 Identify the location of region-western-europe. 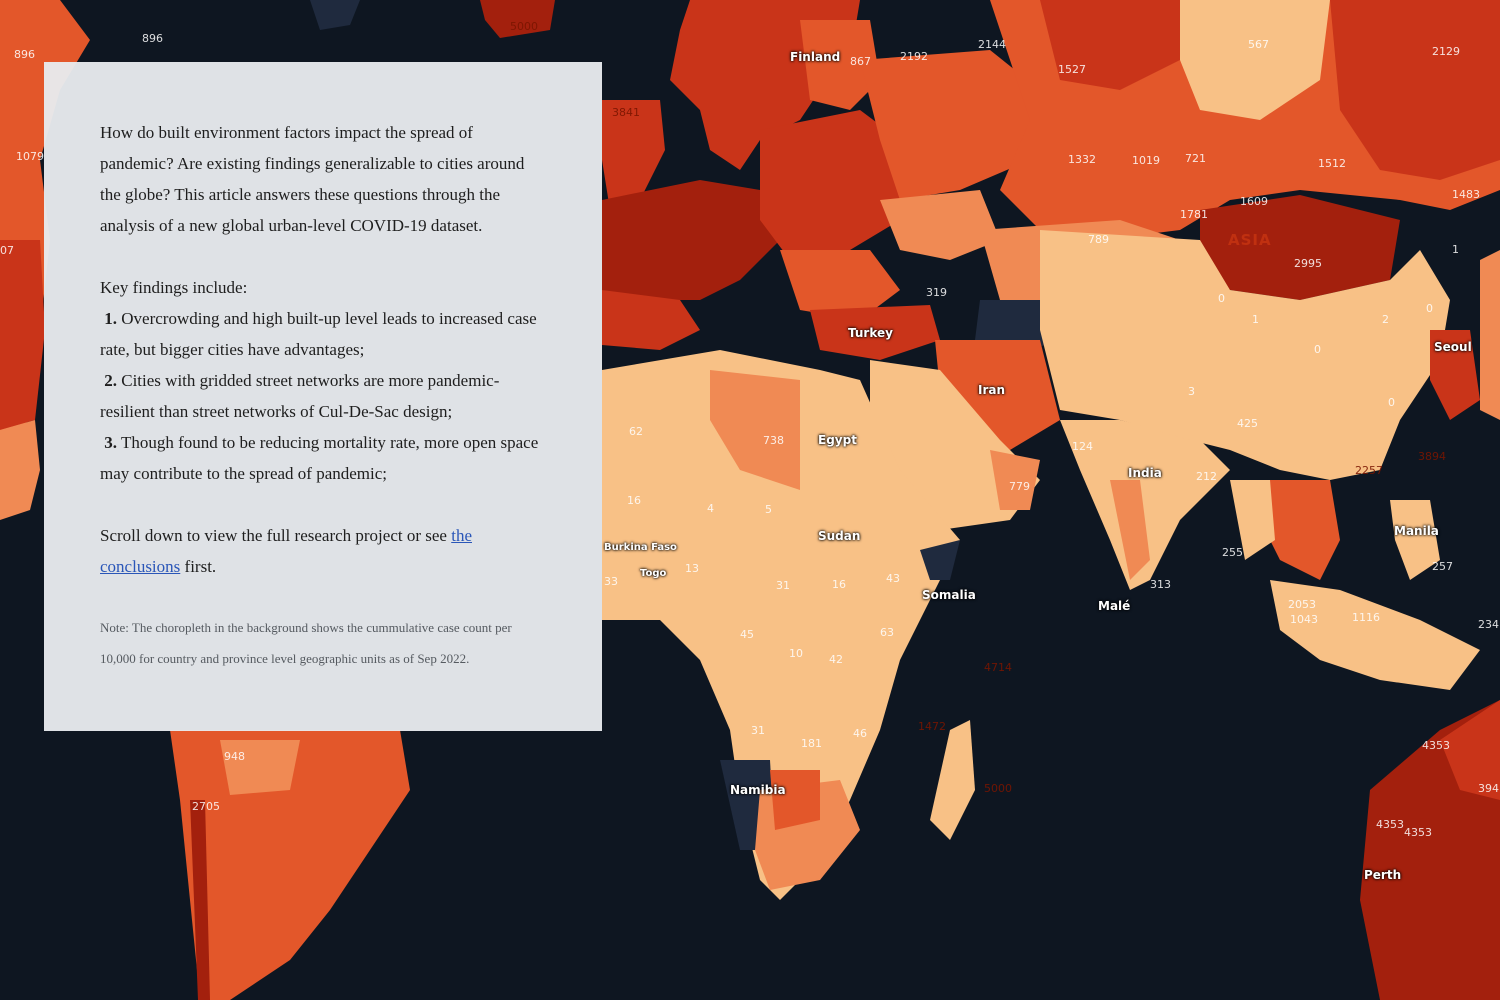
(691, 240).